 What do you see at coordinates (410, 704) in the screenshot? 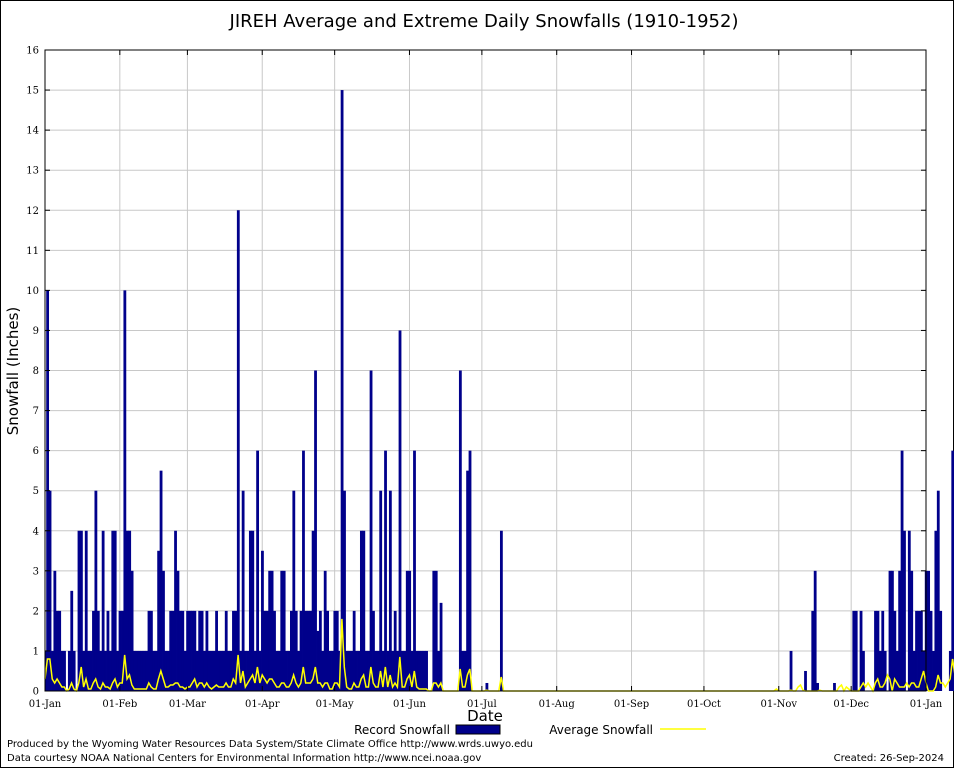
I see `x-tick-label: 01-Jun` at bounding box center [410, 704].